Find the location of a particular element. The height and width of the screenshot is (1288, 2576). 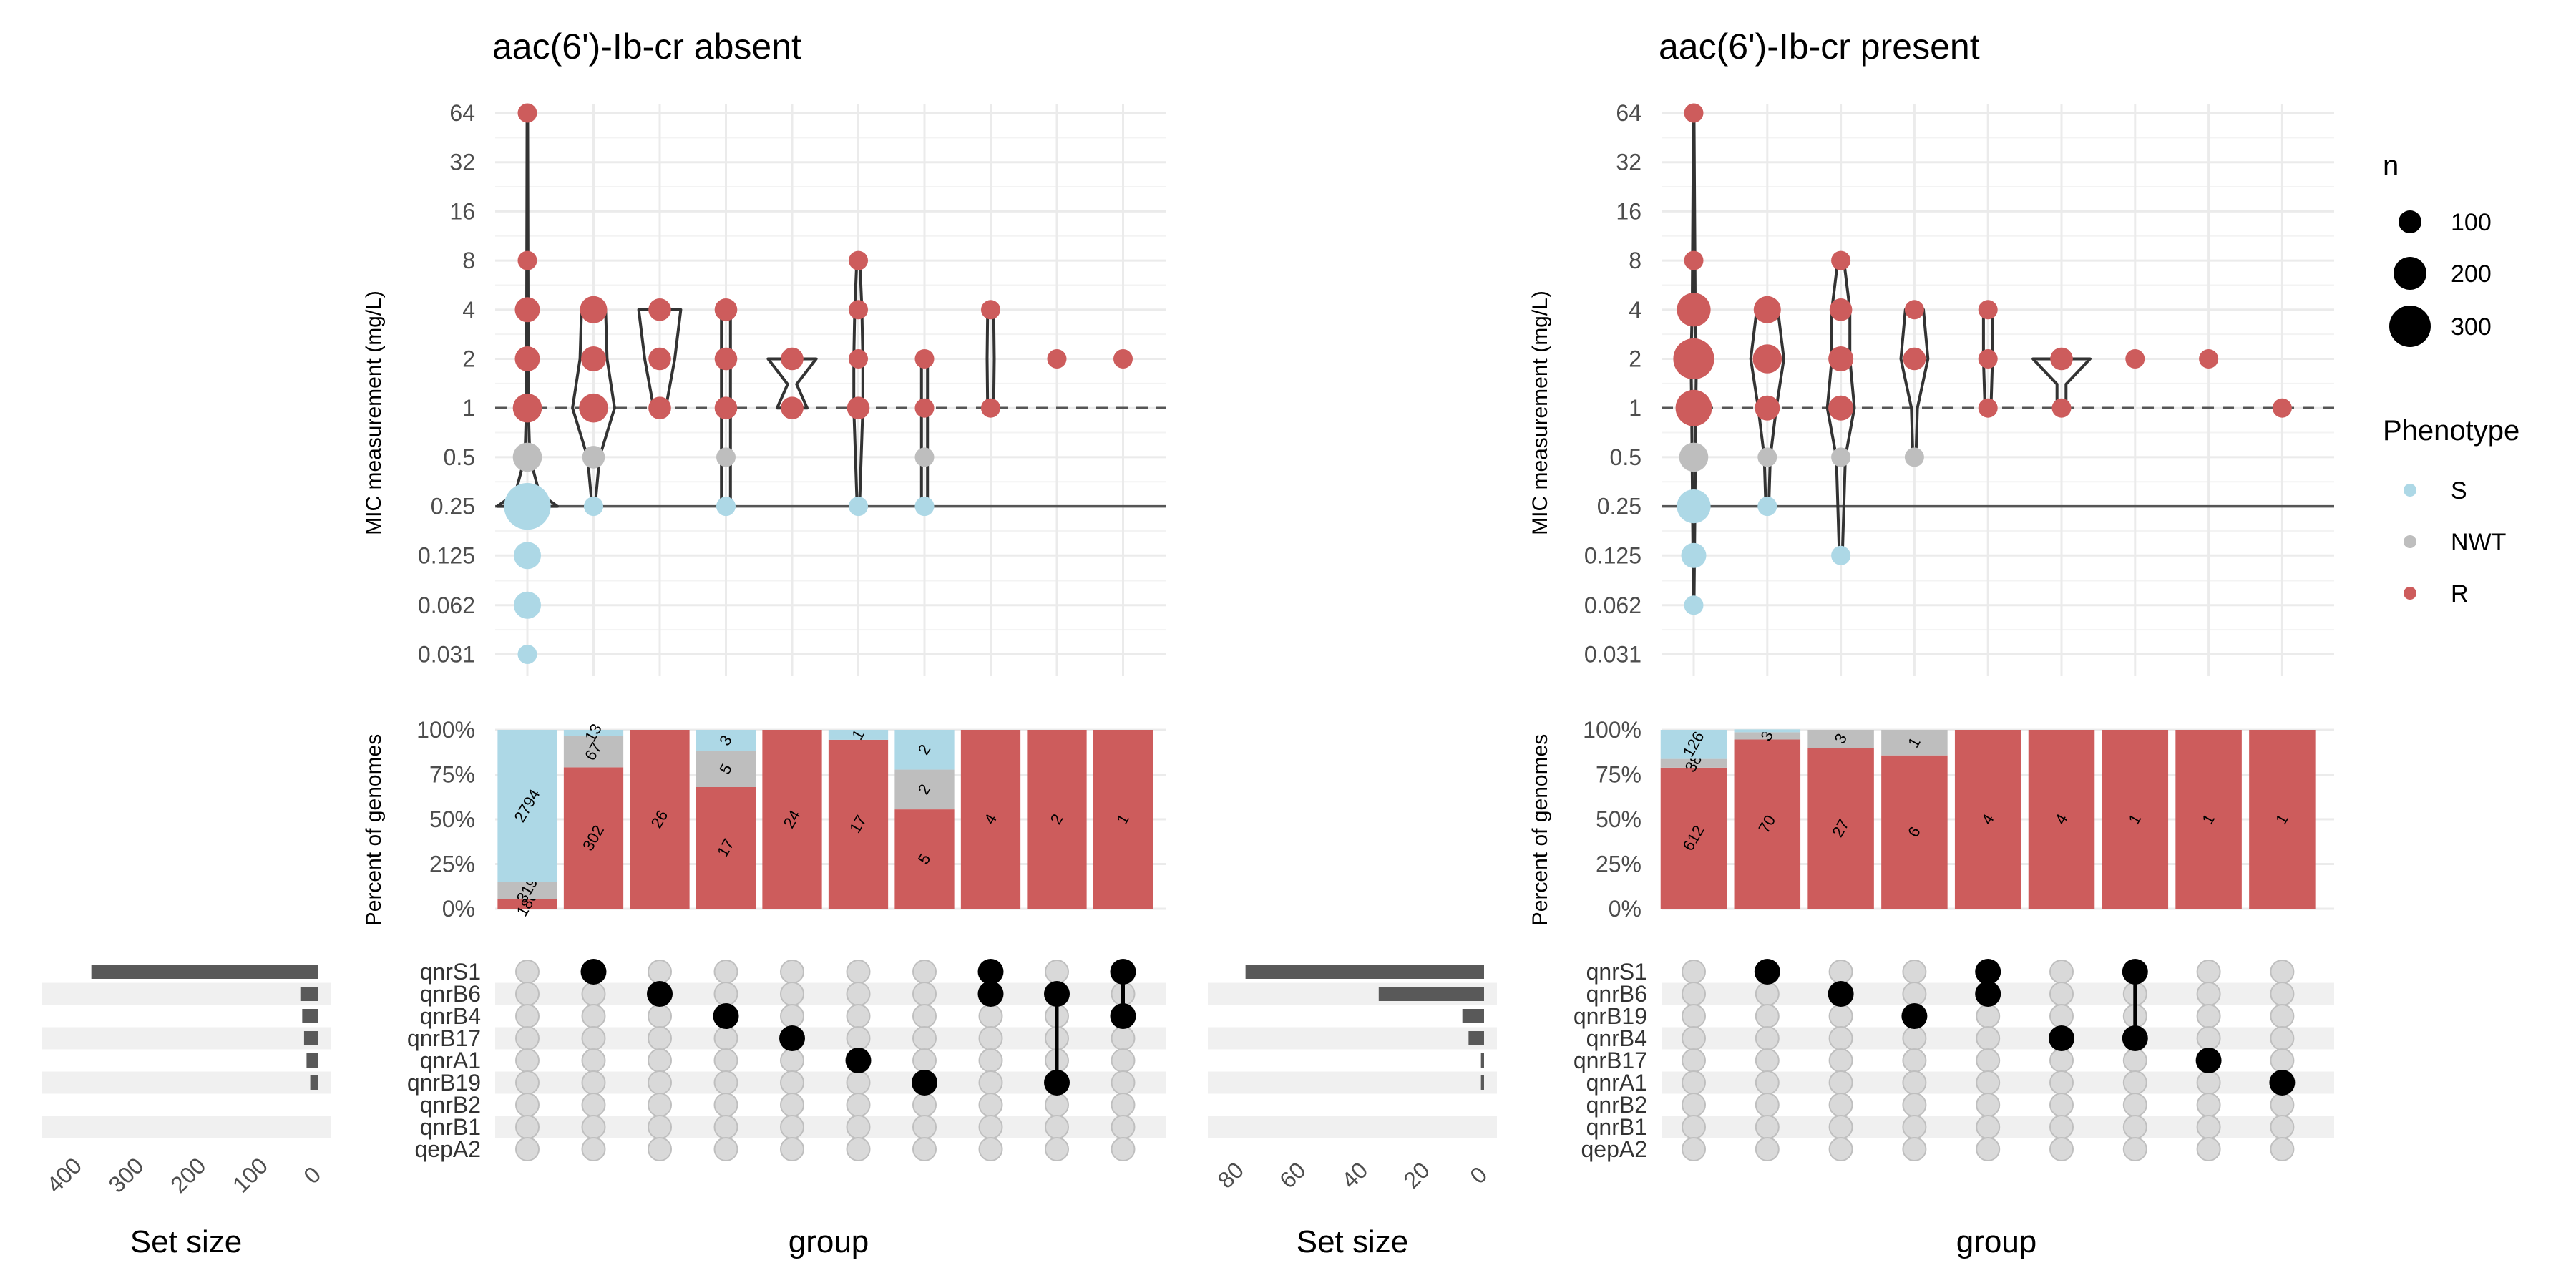

gene-label: qnrB6 is located at coordinates (450, 994).